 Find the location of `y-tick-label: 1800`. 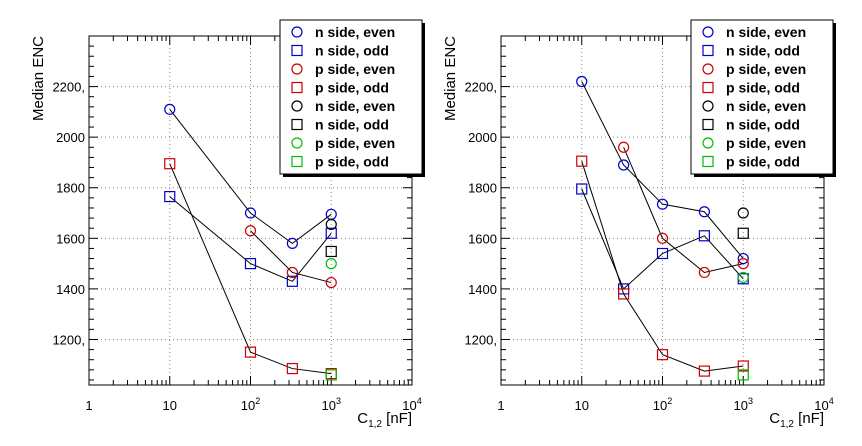

y-tick-label: 1800 is located at coordinates (70, 188).